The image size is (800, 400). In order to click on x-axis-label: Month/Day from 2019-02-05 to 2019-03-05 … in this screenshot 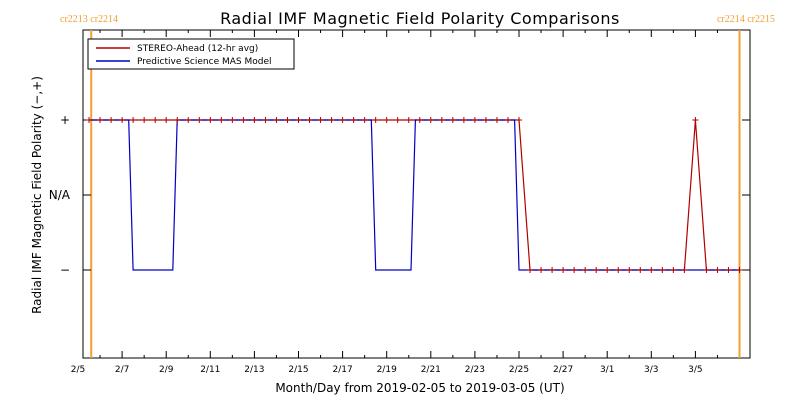, I will do `click(419, 388)`.